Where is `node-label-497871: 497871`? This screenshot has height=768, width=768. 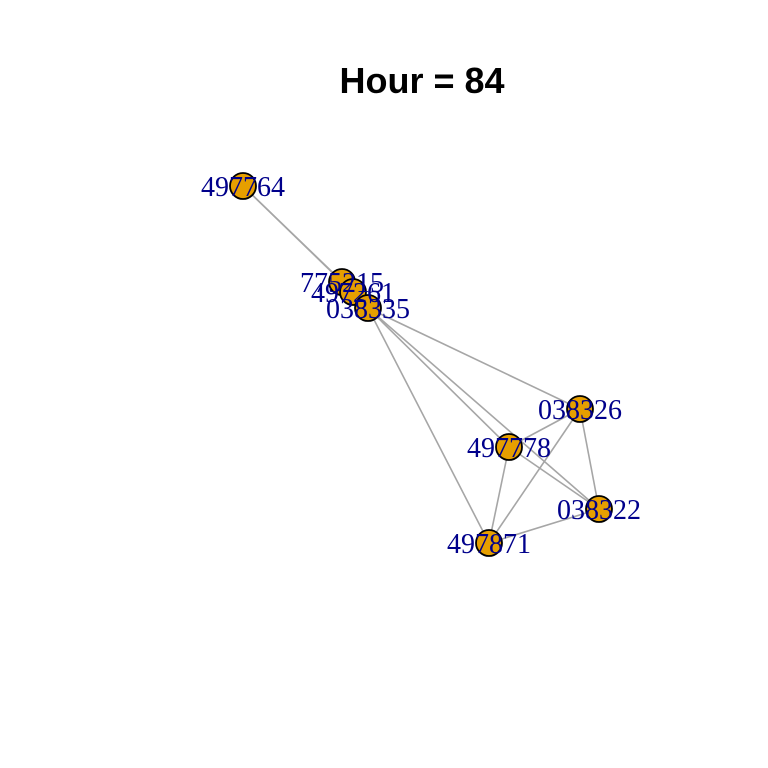 node-label-497871: 497871 is located at coordinates (489, 544).